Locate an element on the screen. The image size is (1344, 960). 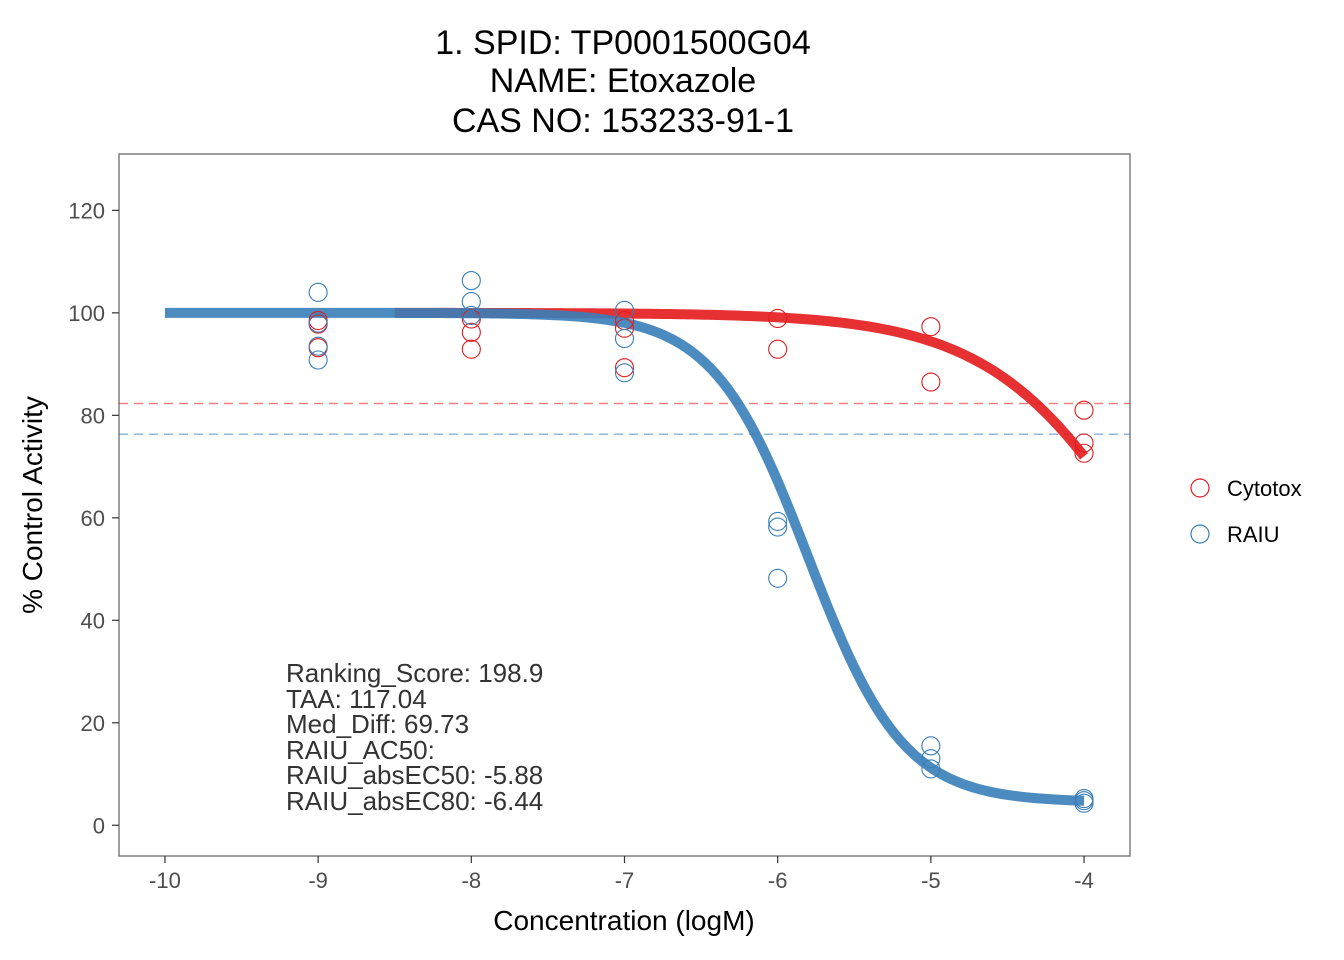
title-line-2: NAME: Etoxazole is located at coordinates (623, 81).